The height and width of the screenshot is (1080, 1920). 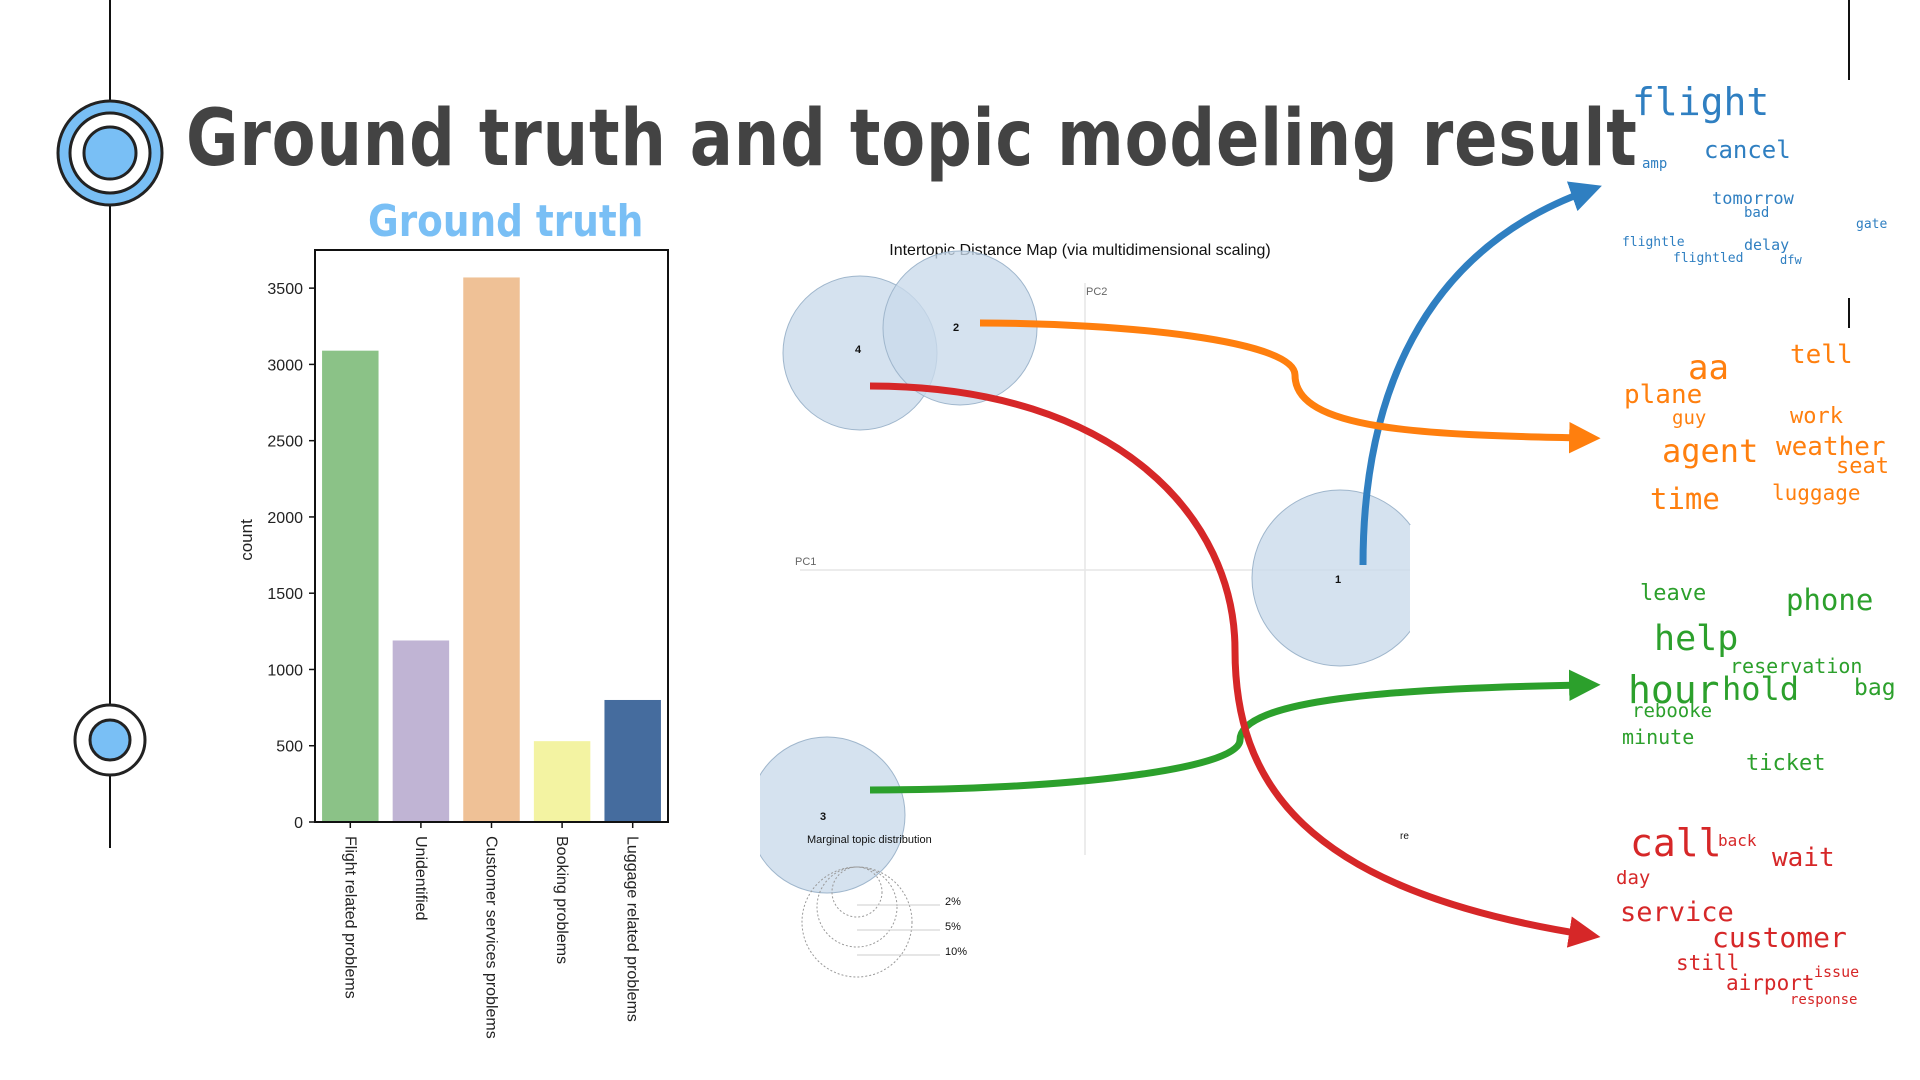 I want to click on y-tick-label: 1500, so click(x=285, y=594).